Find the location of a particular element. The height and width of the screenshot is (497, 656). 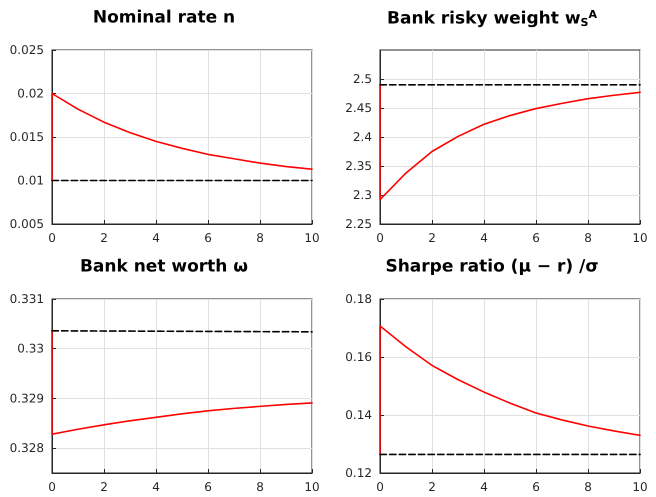

chart-title: Nominal rate n is located at coordinates (164, 18).